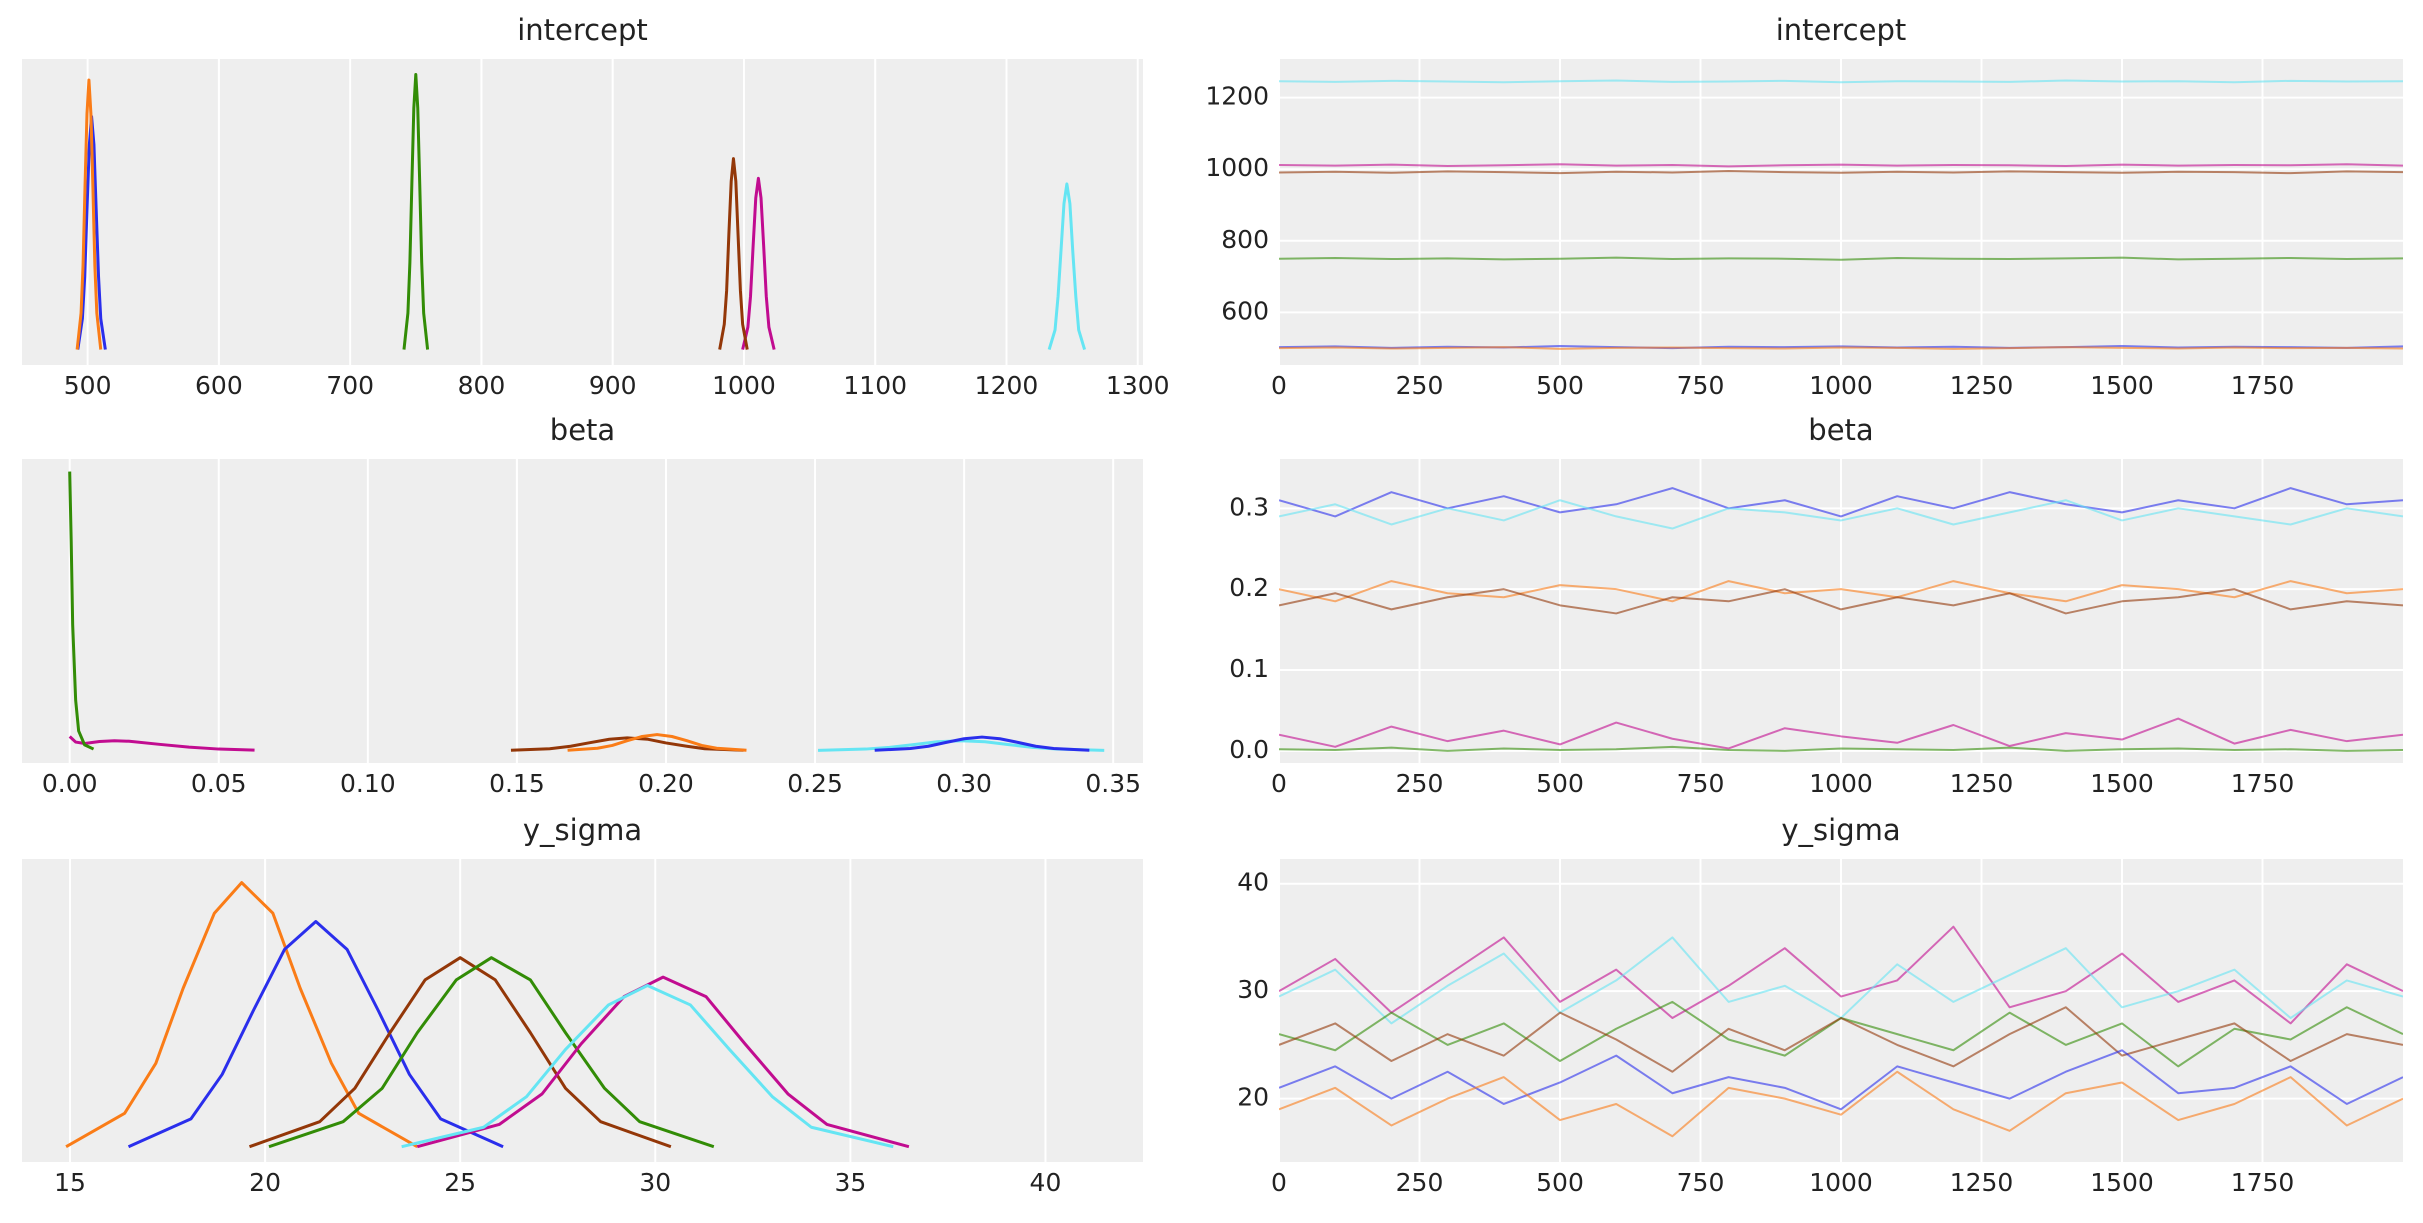  What do you see at coordinates (850, 1182) in the screenshot?
I see `x-tick-label: 35` at bounding box center [850, 1182].